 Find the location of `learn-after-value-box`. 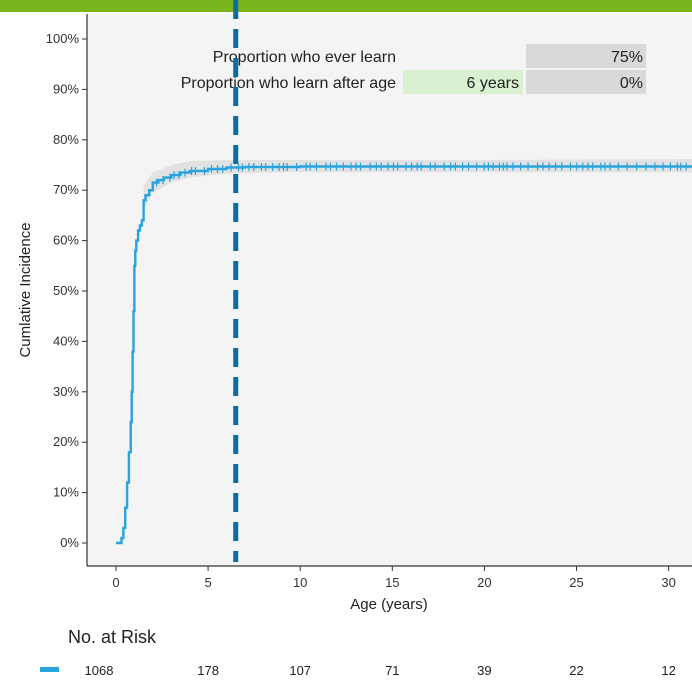

learn-after-value-box is located at coordinates (586, 82).